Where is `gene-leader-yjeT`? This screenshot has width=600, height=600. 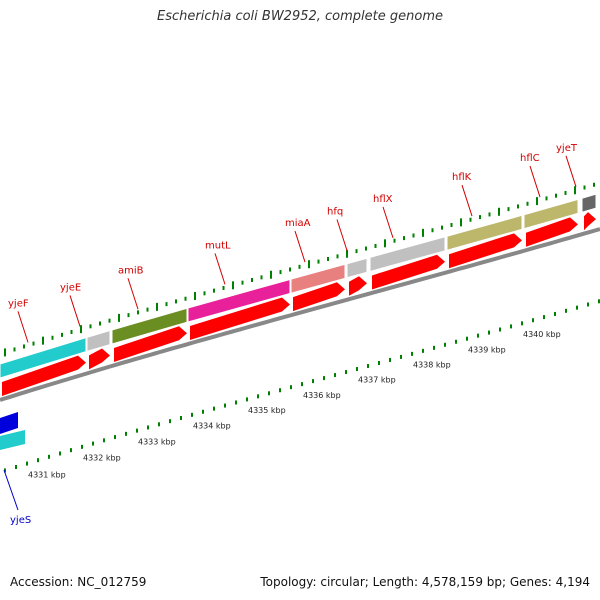 gene-leader-yjeT is located at coordinates (571, 171).